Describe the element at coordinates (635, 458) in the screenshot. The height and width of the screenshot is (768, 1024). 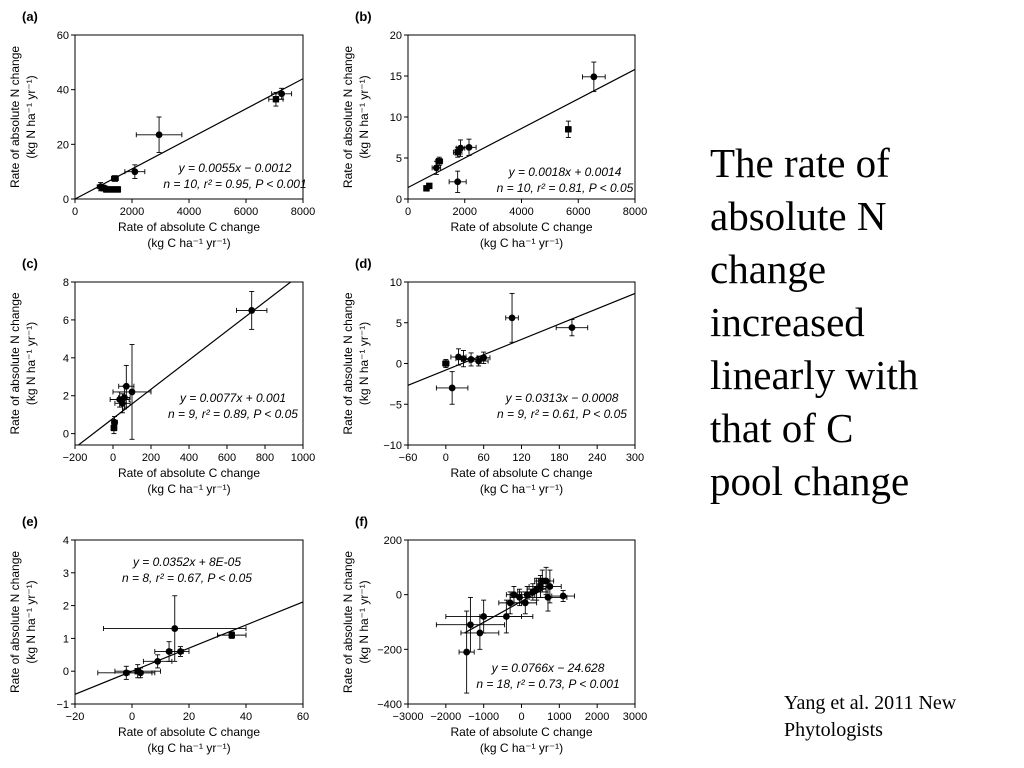
I see `x-tick-label: 300` at that location.